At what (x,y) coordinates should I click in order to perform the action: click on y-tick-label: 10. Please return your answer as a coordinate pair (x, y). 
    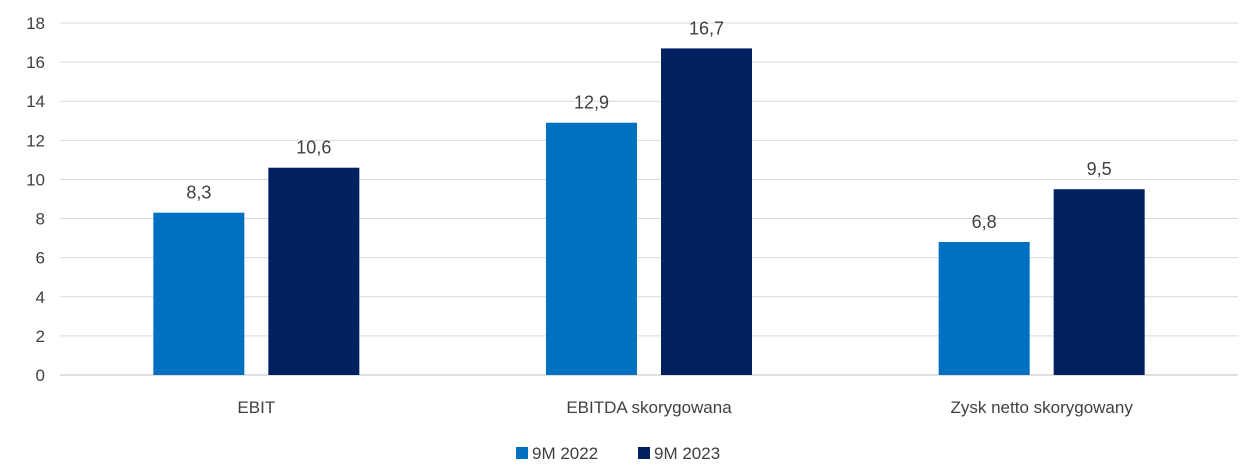
    Looking at the image, I should click on (35, 179).